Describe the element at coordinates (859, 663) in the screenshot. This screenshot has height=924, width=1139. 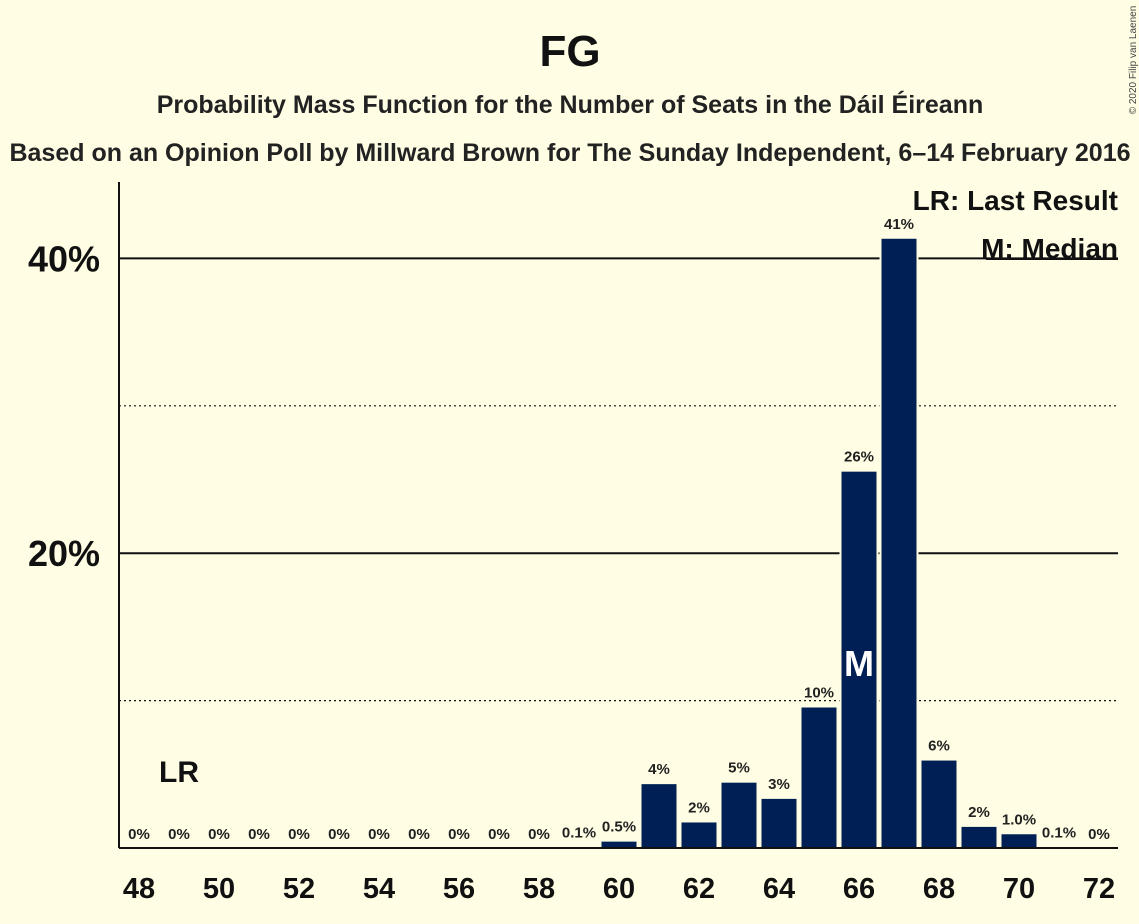
I see `median-marker: M` at that location.